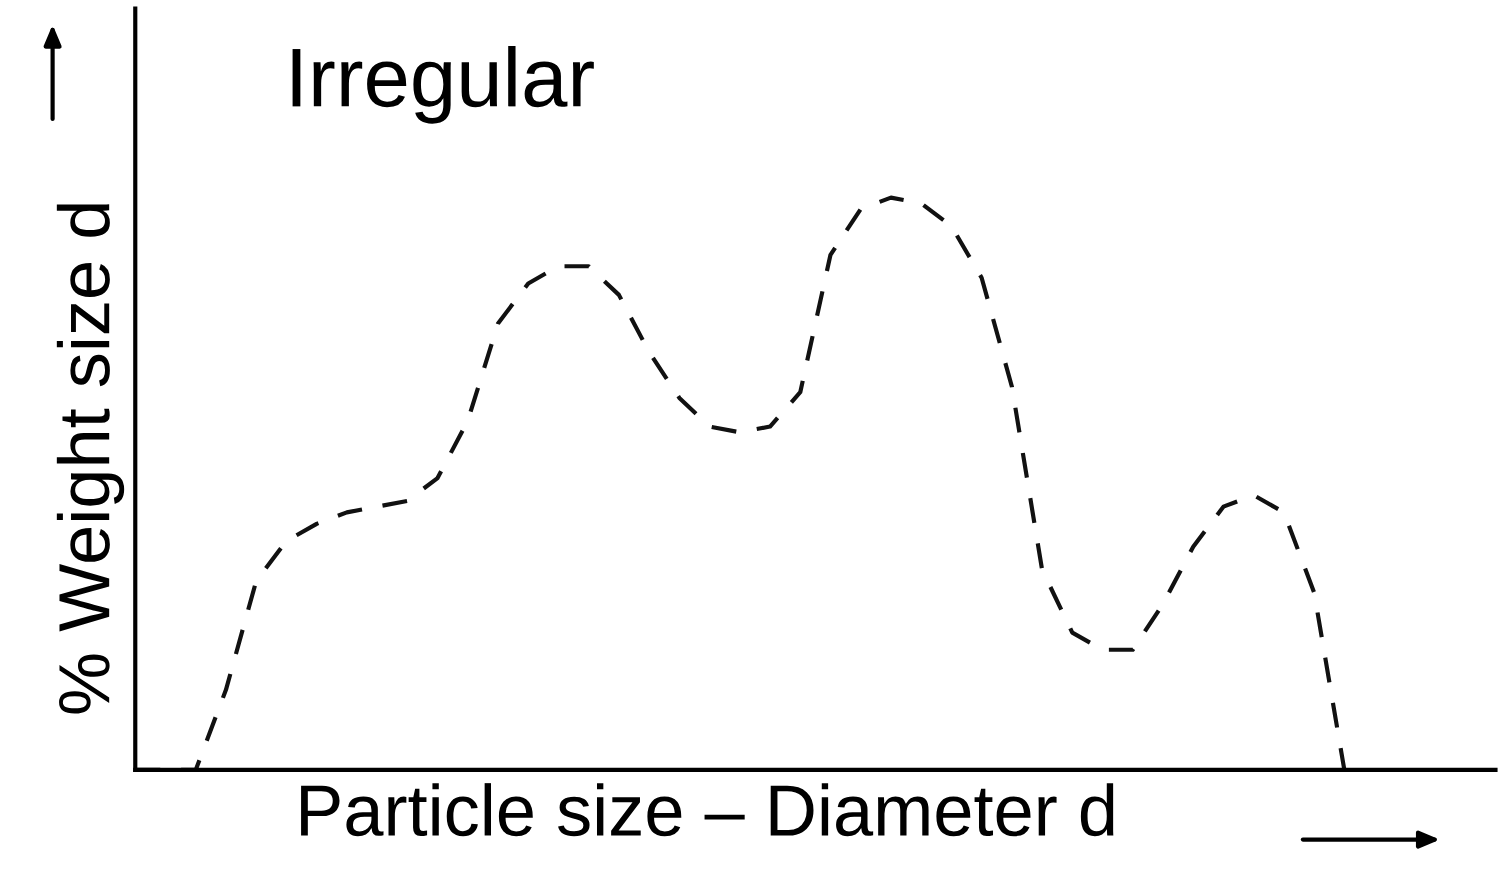 The image size is (1503, 870). I want to click on x-axis-title: Particle size – Diameter d, so click(707, 810).